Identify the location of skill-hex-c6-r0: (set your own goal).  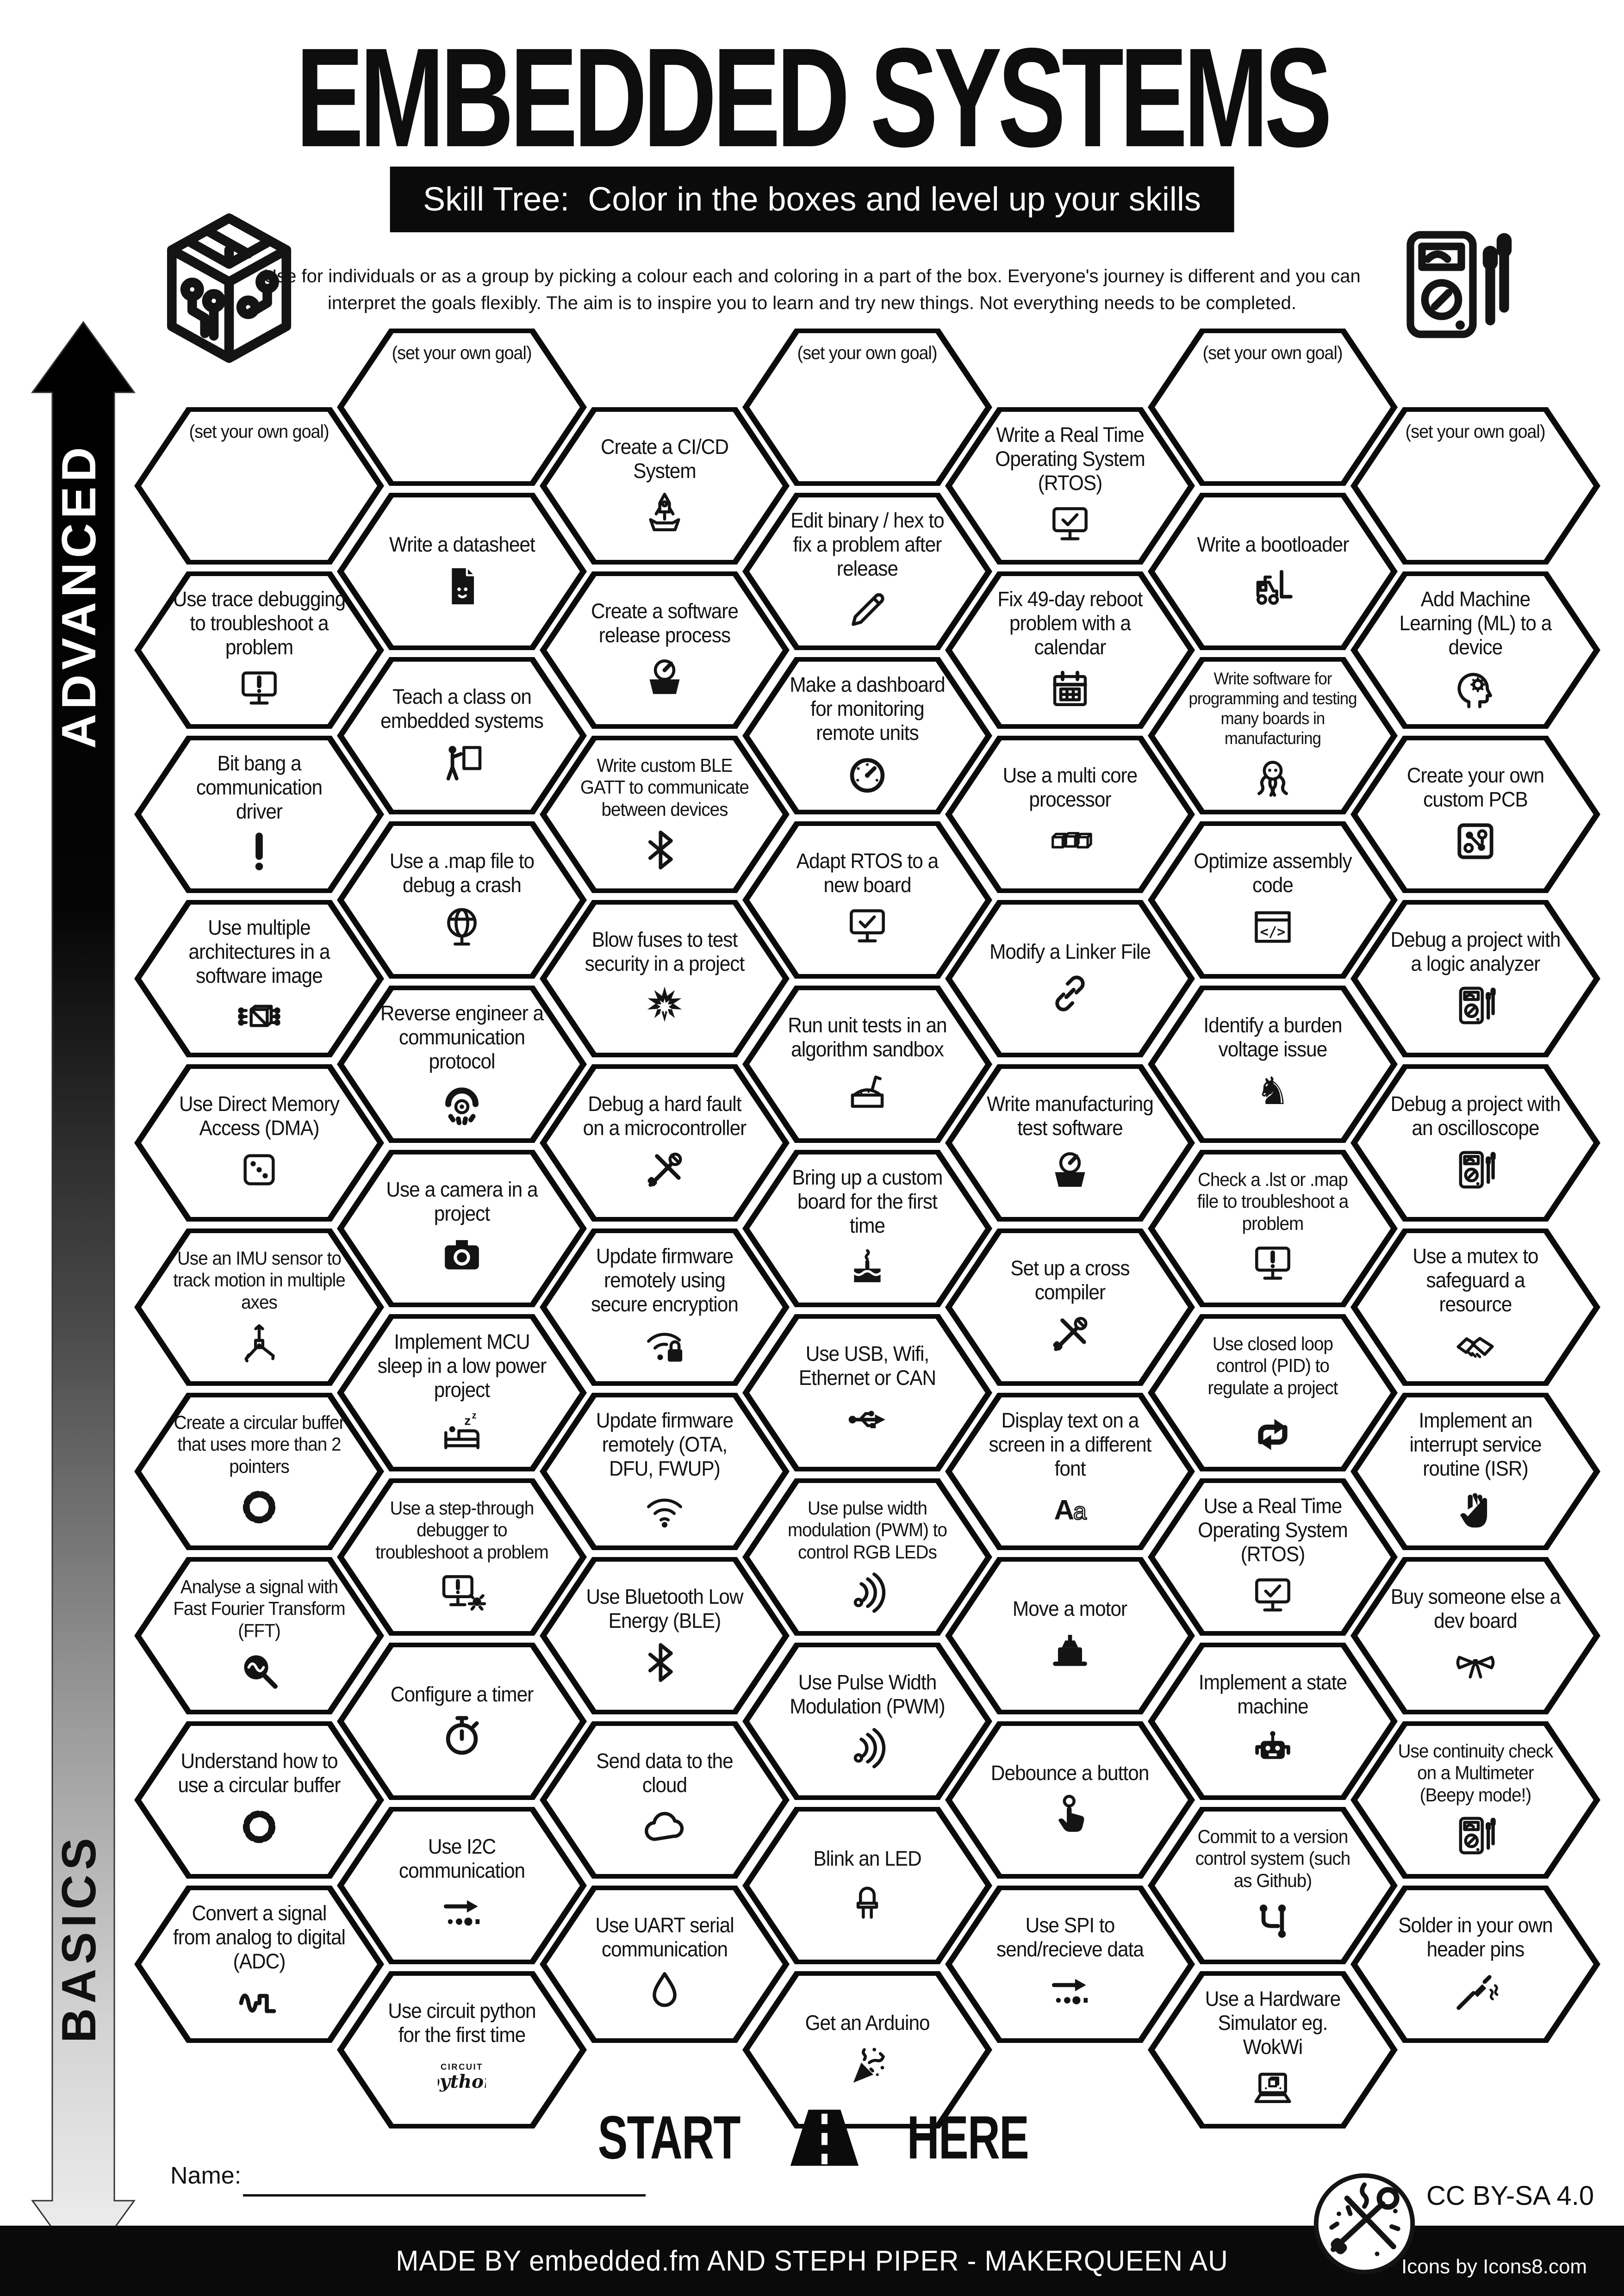
(1475, 486).